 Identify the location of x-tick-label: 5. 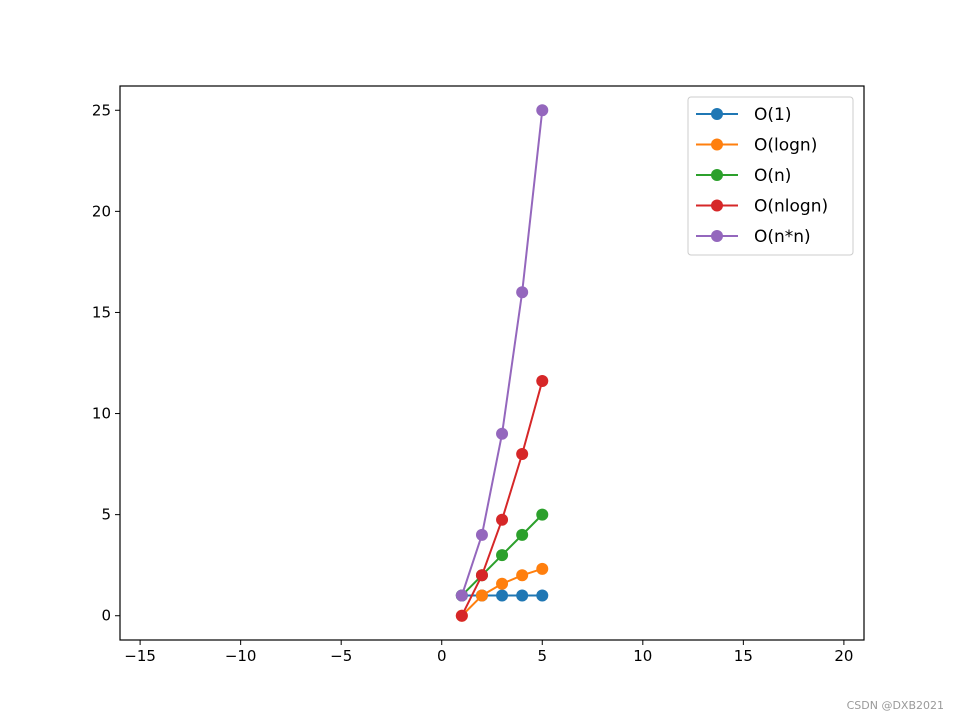
(542, 656).